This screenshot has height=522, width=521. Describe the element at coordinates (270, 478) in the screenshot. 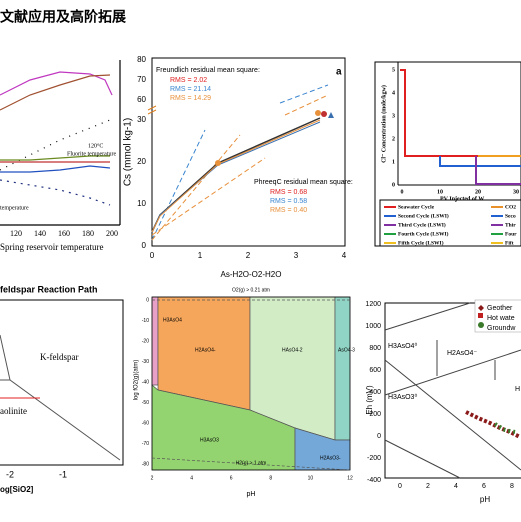

I see `tick-label: 8` at that location.